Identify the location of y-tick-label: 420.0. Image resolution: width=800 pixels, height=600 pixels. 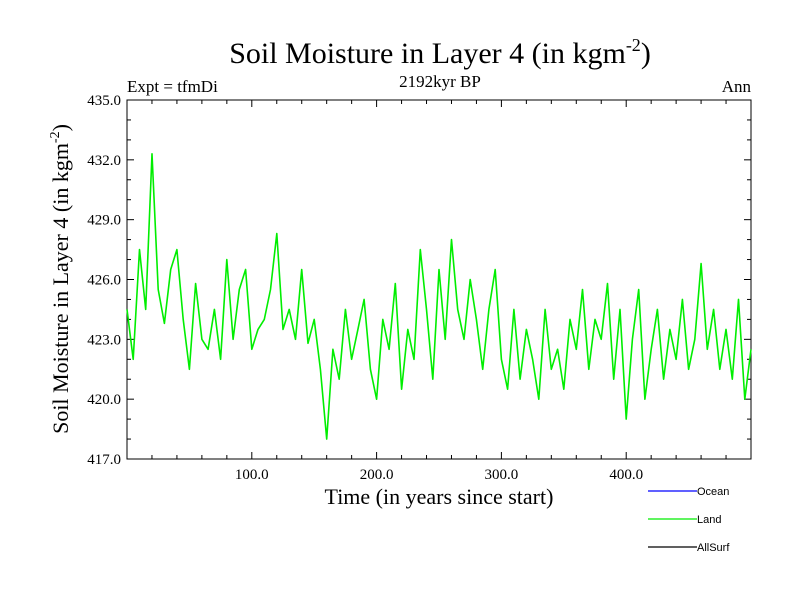
(104, 400).